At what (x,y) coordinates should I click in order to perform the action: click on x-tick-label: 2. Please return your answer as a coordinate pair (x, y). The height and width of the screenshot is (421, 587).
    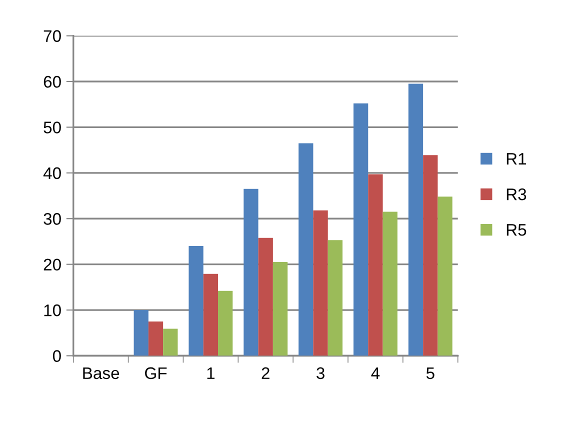
    Looking at the image, I should click on (266, 373).